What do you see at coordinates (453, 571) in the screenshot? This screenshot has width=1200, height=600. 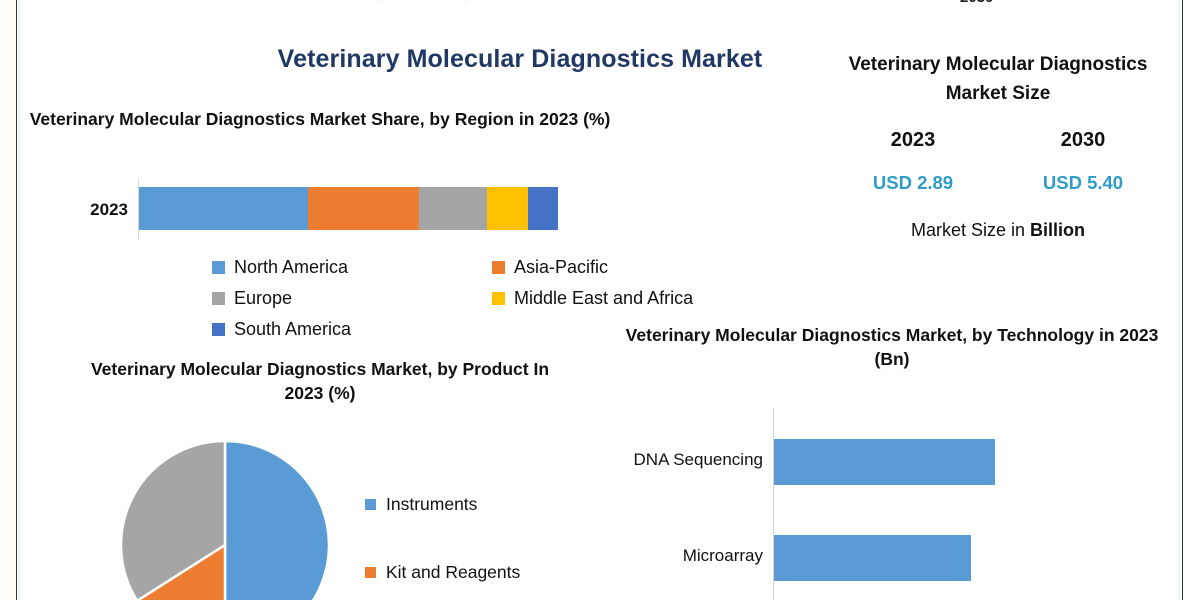 I see `legend-label: Kit and Reagents` at bounding box center [453, 571].